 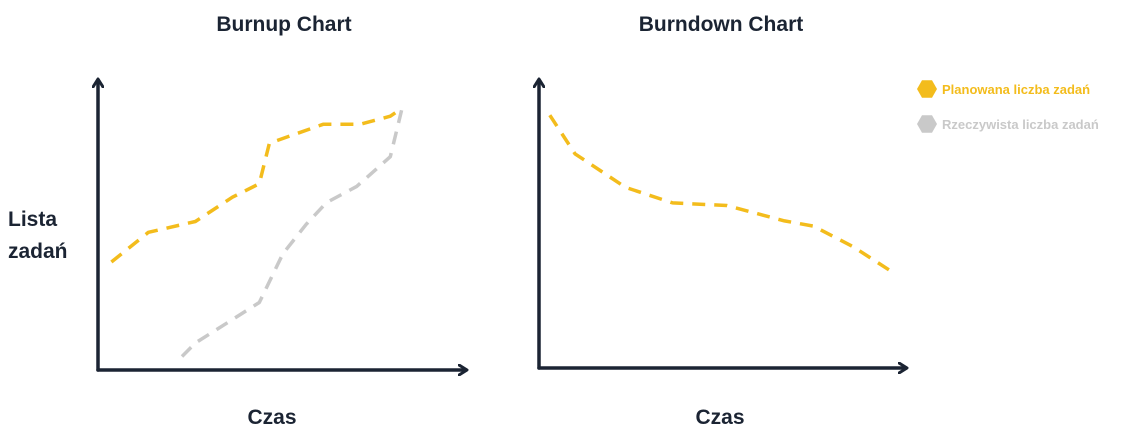 I want to click on burndown-series-planned-line, so click(x=719, y=193).